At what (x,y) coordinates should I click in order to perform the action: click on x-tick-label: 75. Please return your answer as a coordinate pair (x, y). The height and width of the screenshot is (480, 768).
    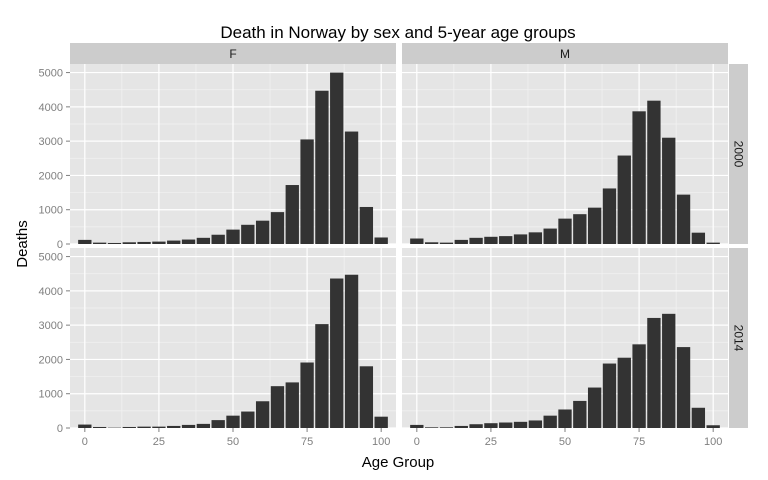
    Looking at the image, I should click on (639, 442).